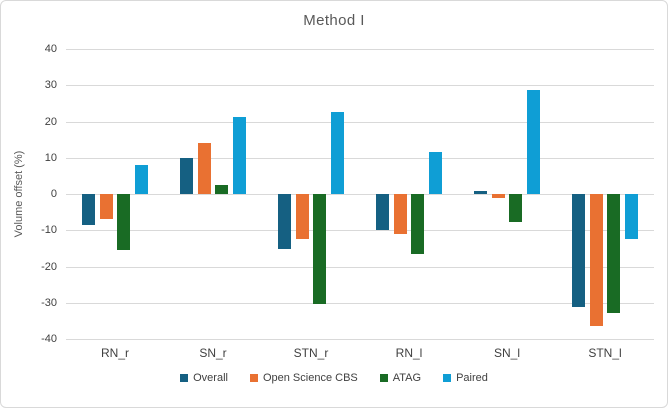 Image resolution: width=668 pixels, height=408 pixels. I want to click on legend-label: Paired, so click(472, 378).